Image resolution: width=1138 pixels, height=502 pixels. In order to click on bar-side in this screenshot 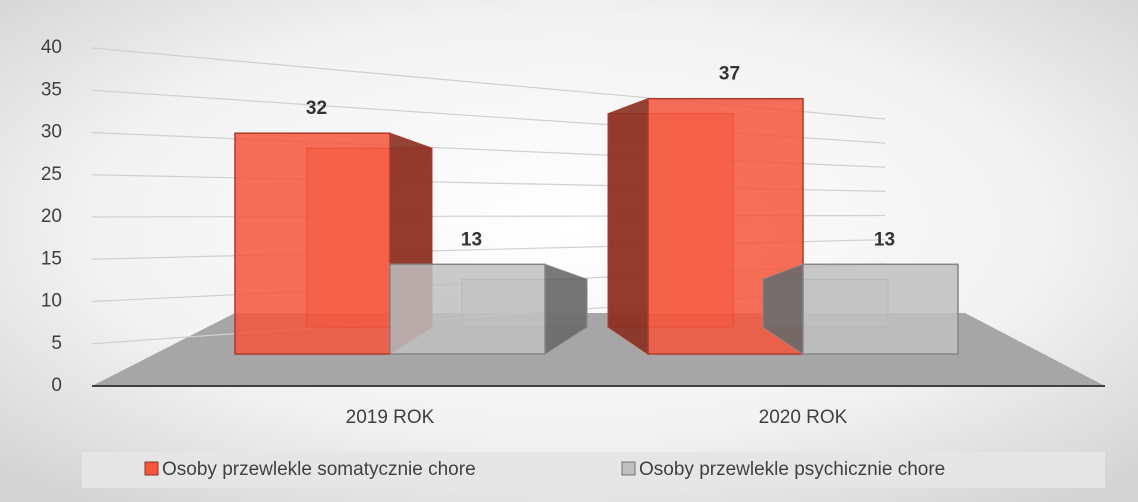, I will do `click(628, 226)`.